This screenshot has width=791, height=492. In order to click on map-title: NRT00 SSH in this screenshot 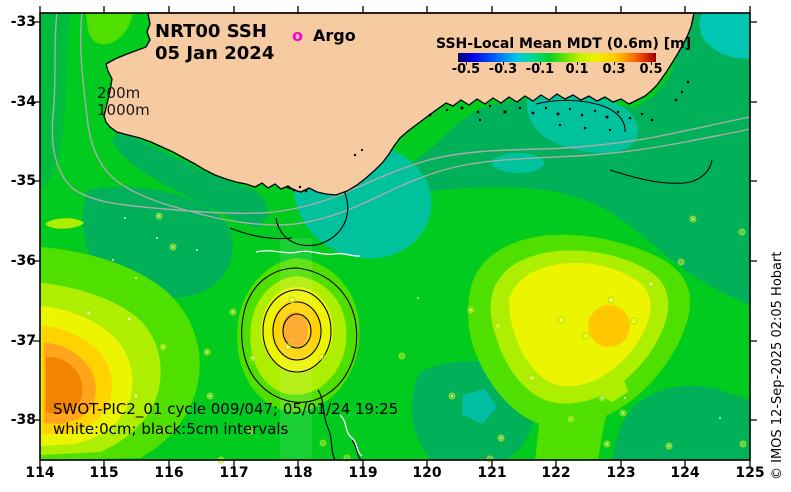, I will do `click(211, 31)`.